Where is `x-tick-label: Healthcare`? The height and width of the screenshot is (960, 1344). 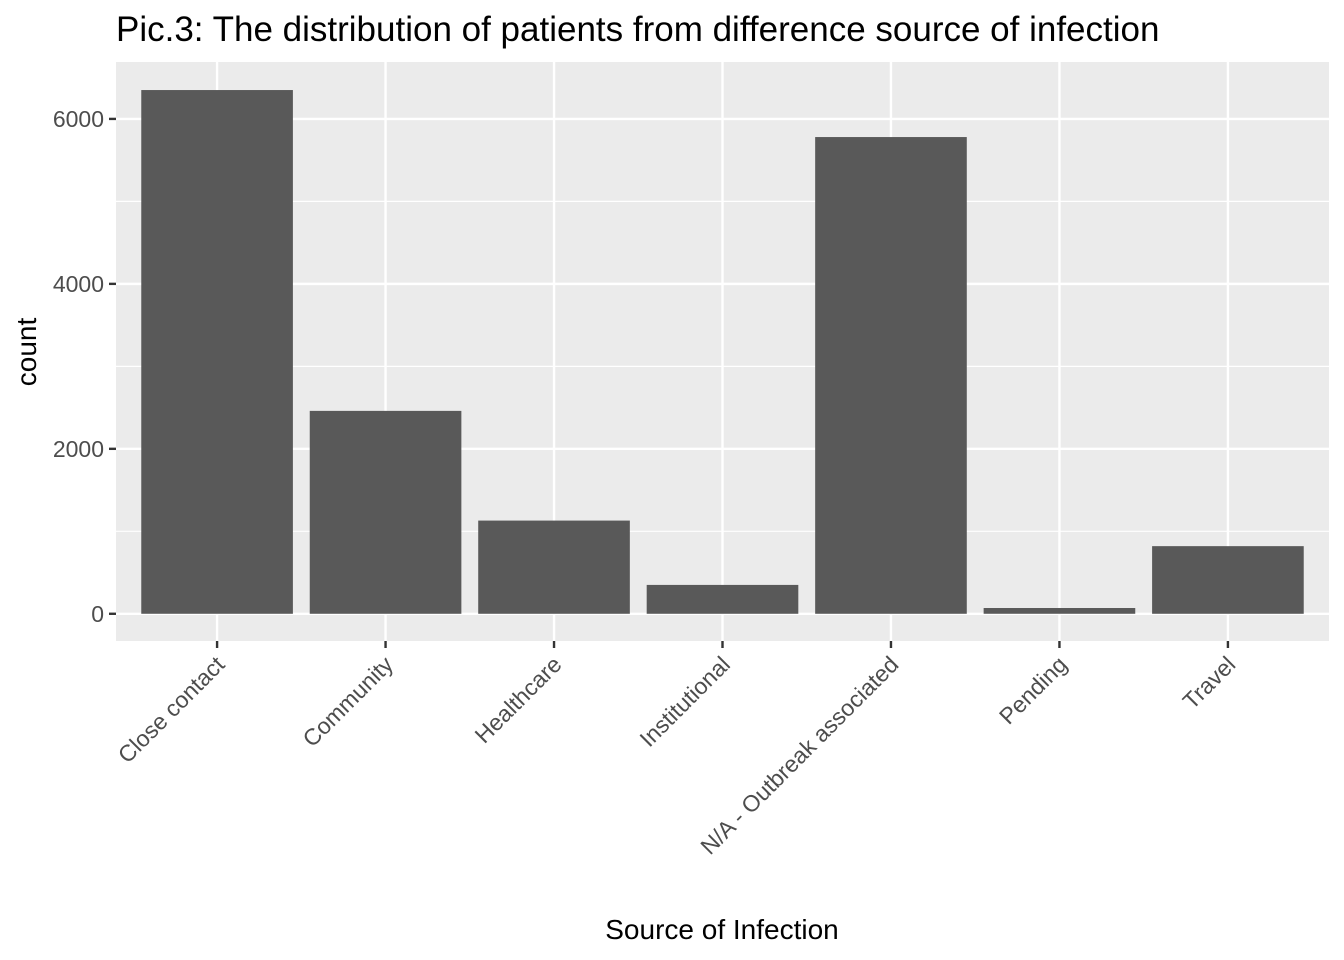 x-tick-label: Healthcare is located at coordinates (518, 699).